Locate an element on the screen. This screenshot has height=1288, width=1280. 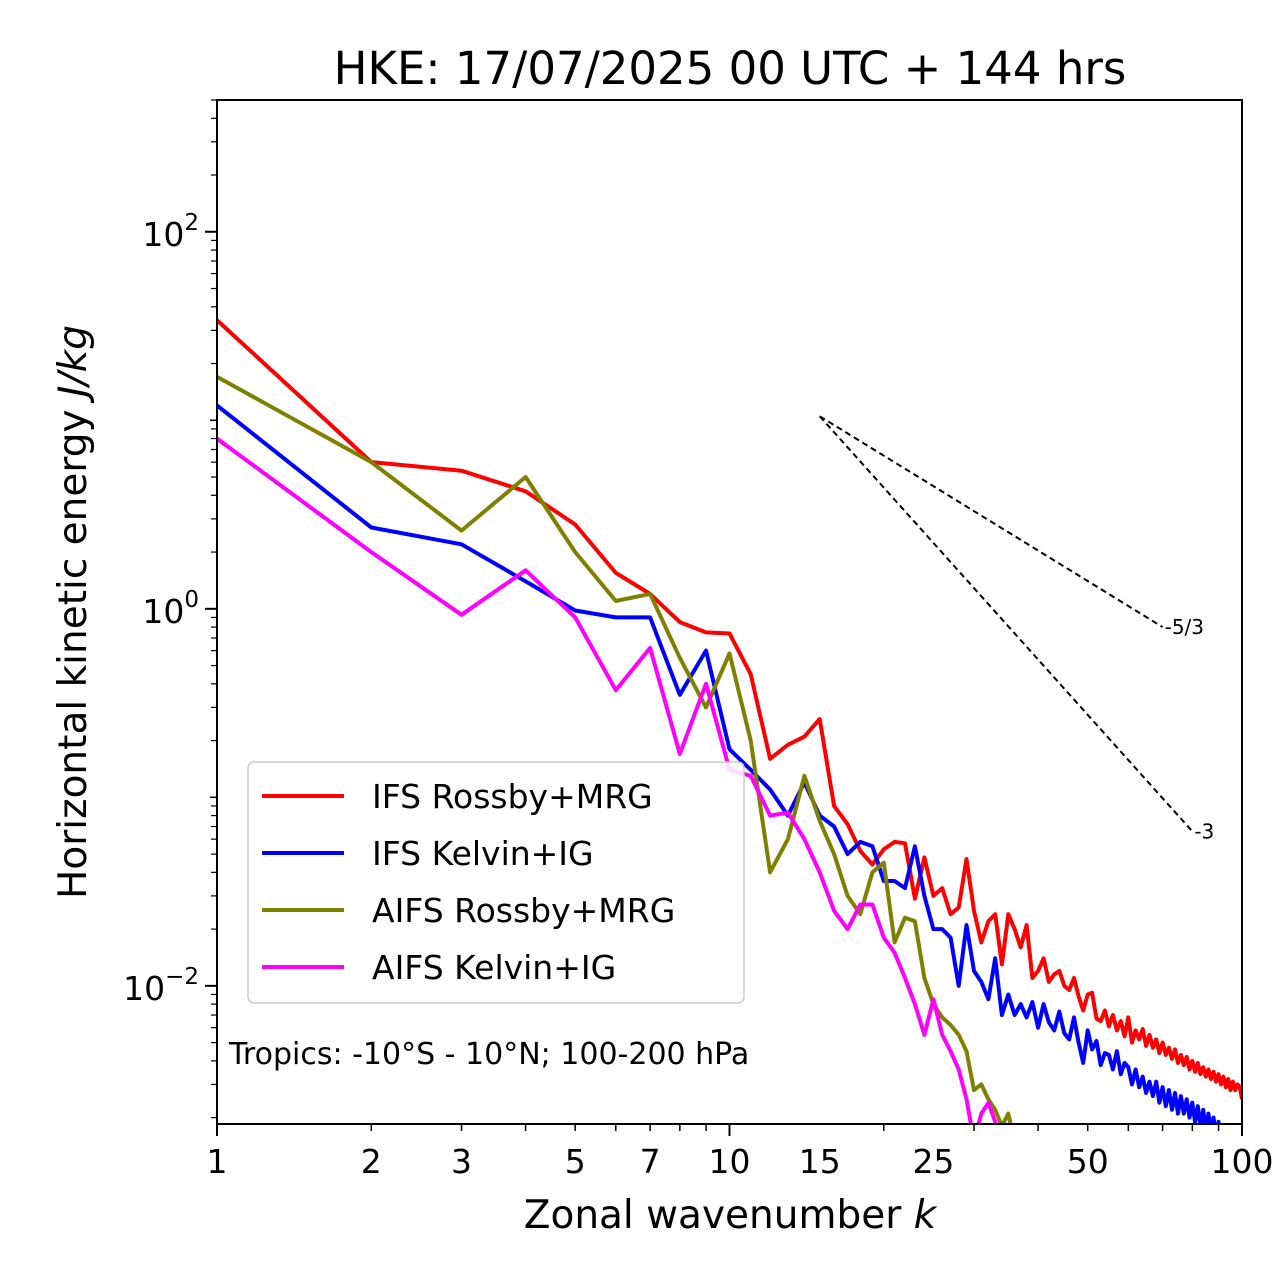
reference-slopes: -5/3 -3 is located at coordinates (1016, 629).